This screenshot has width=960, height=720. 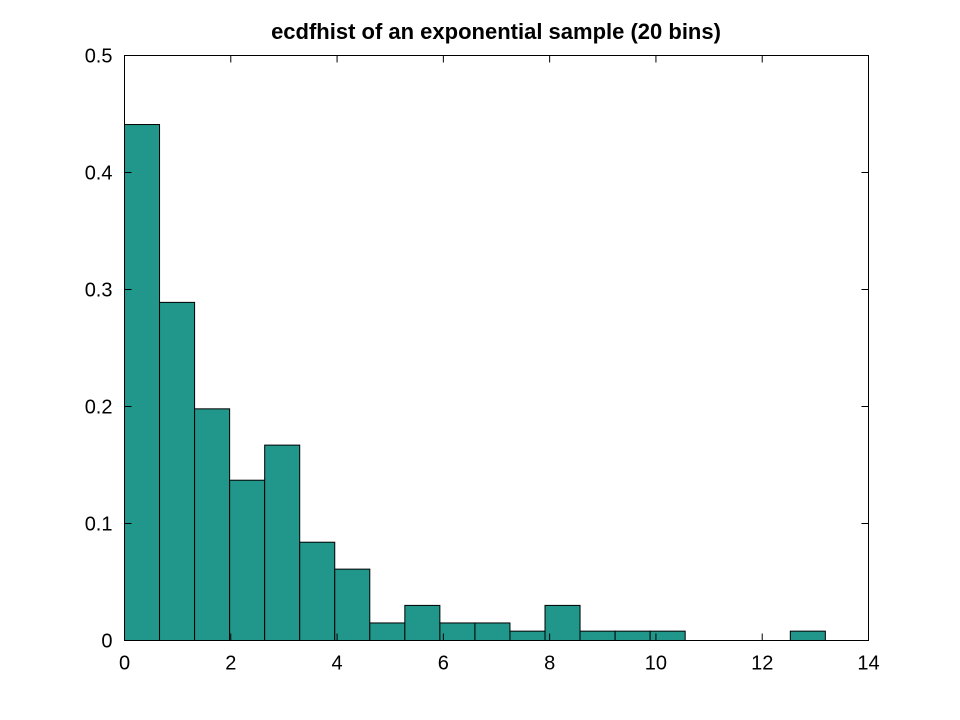 What do you see at coordinates (99, 408) in the screenshot?
I see `y-tick-label: 0.2` at bounding box center [99, 408].